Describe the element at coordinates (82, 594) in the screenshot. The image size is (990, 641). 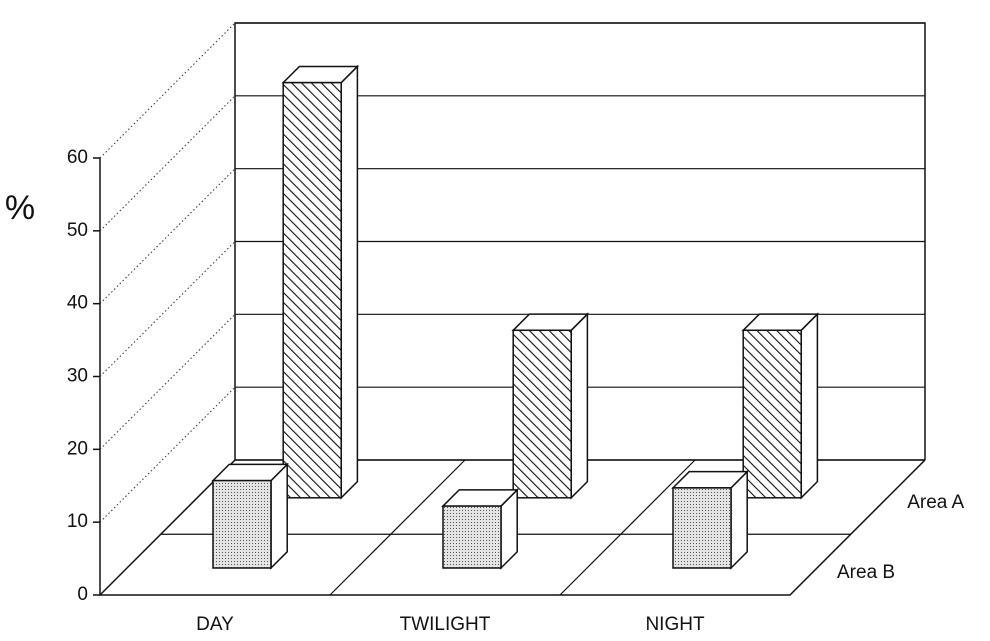
I see `y-tick-label: 0` at that location.